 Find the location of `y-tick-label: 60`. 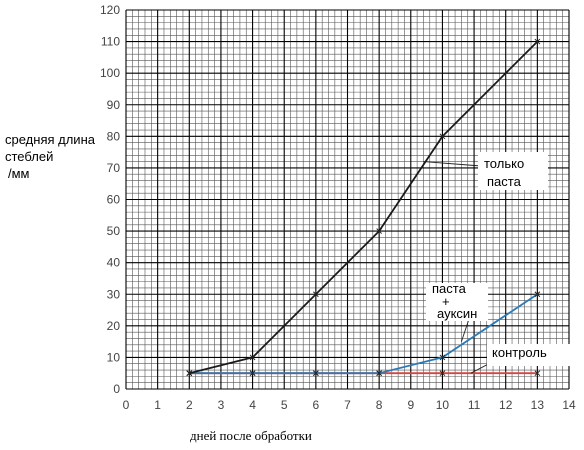

y-tick-label: 60 is located at coordinates (114, 200).